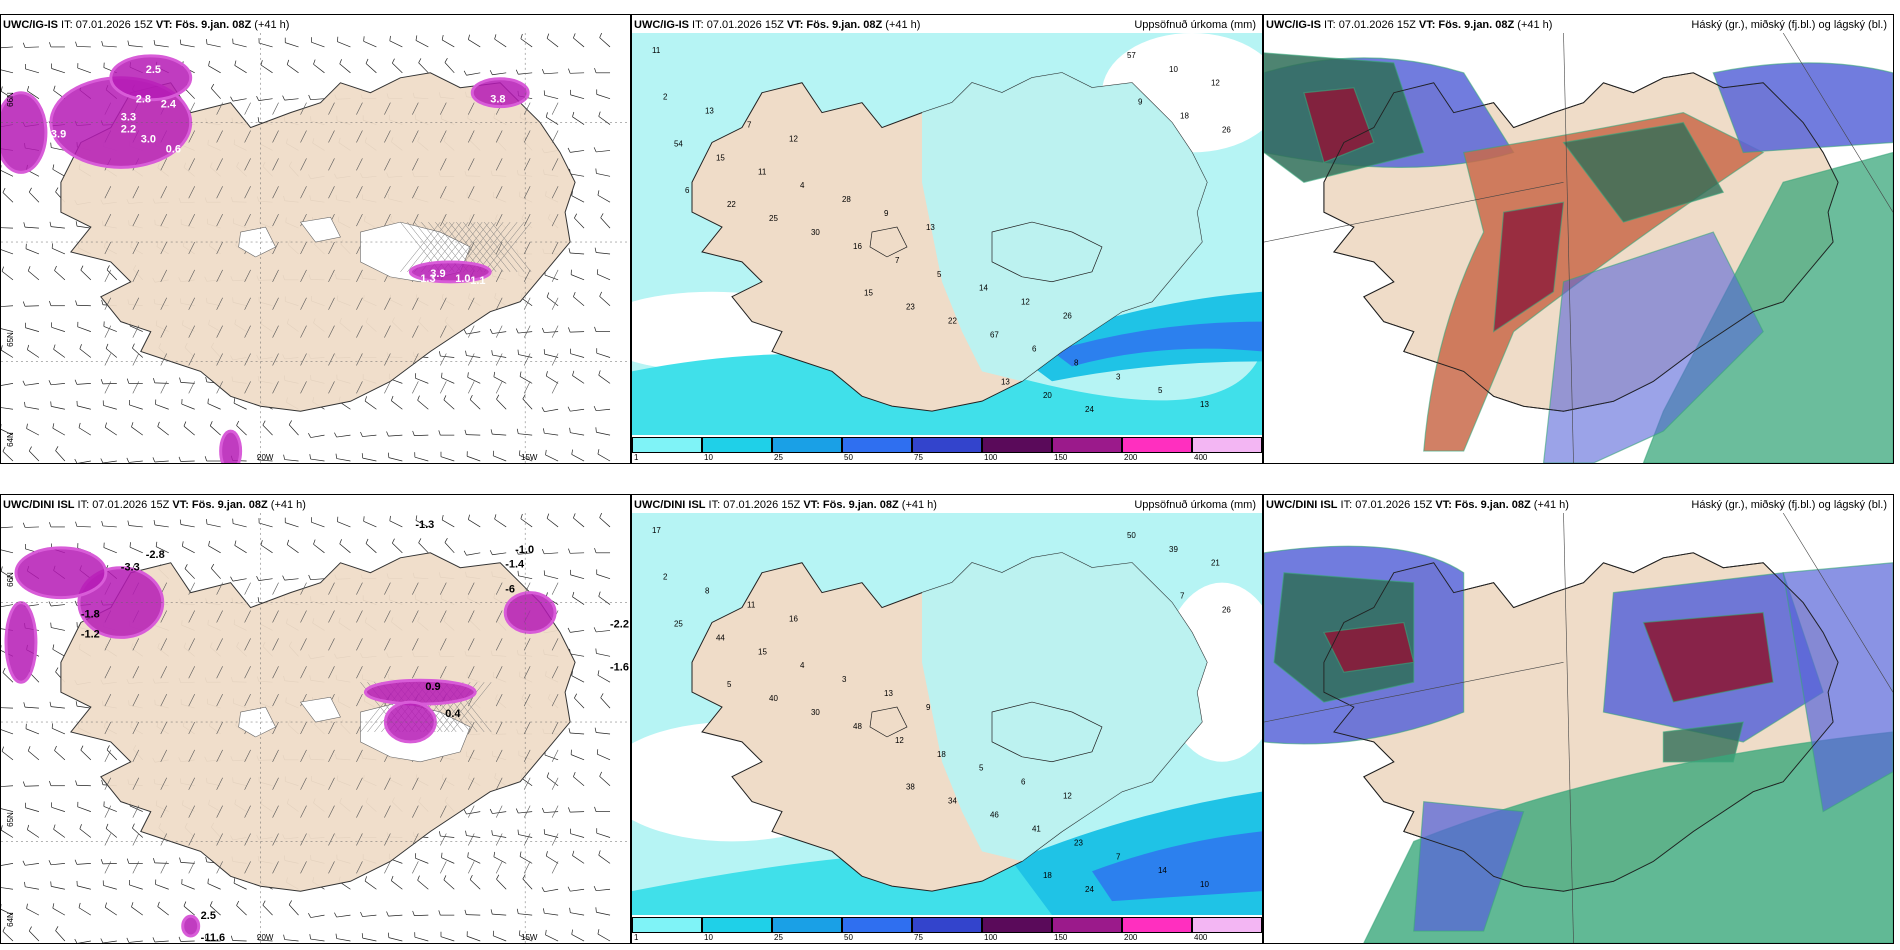 This screenshot has height=950, width=1900. I want to click on precip-value: 10, so click(1173, 69).